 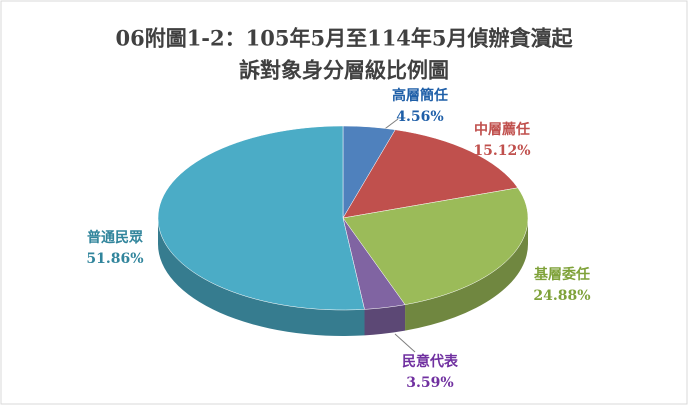 What do you see at coordinates (405, 343) in the screenshot?
I see `leader-line` at bounding box center [405, 343].